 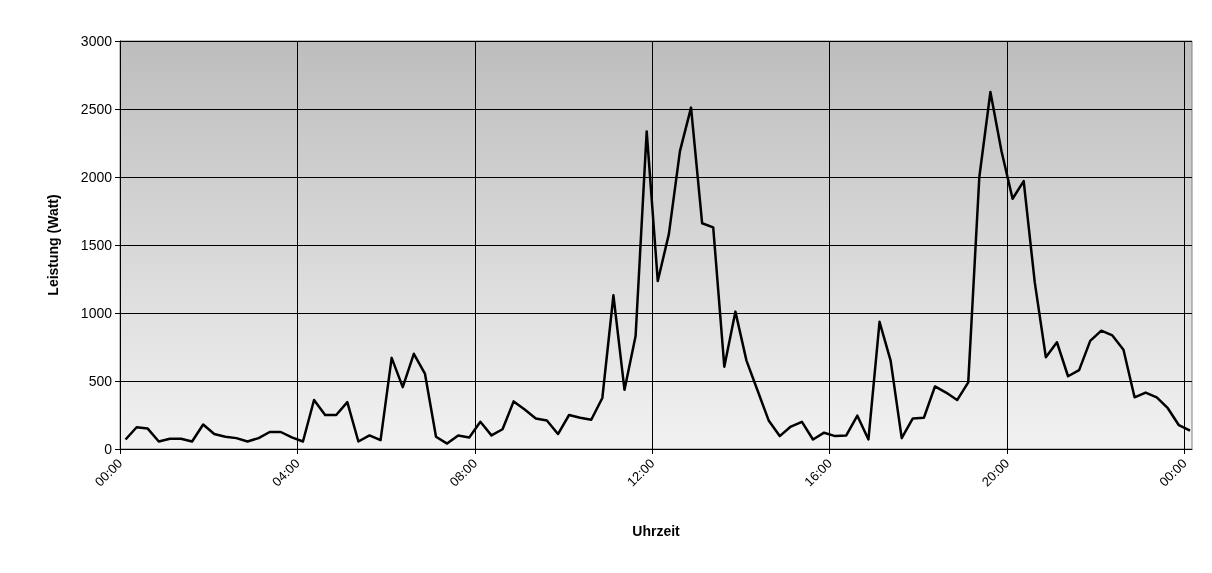 I want to click on y-tick-label: 2500, so click(x=96, y=109).